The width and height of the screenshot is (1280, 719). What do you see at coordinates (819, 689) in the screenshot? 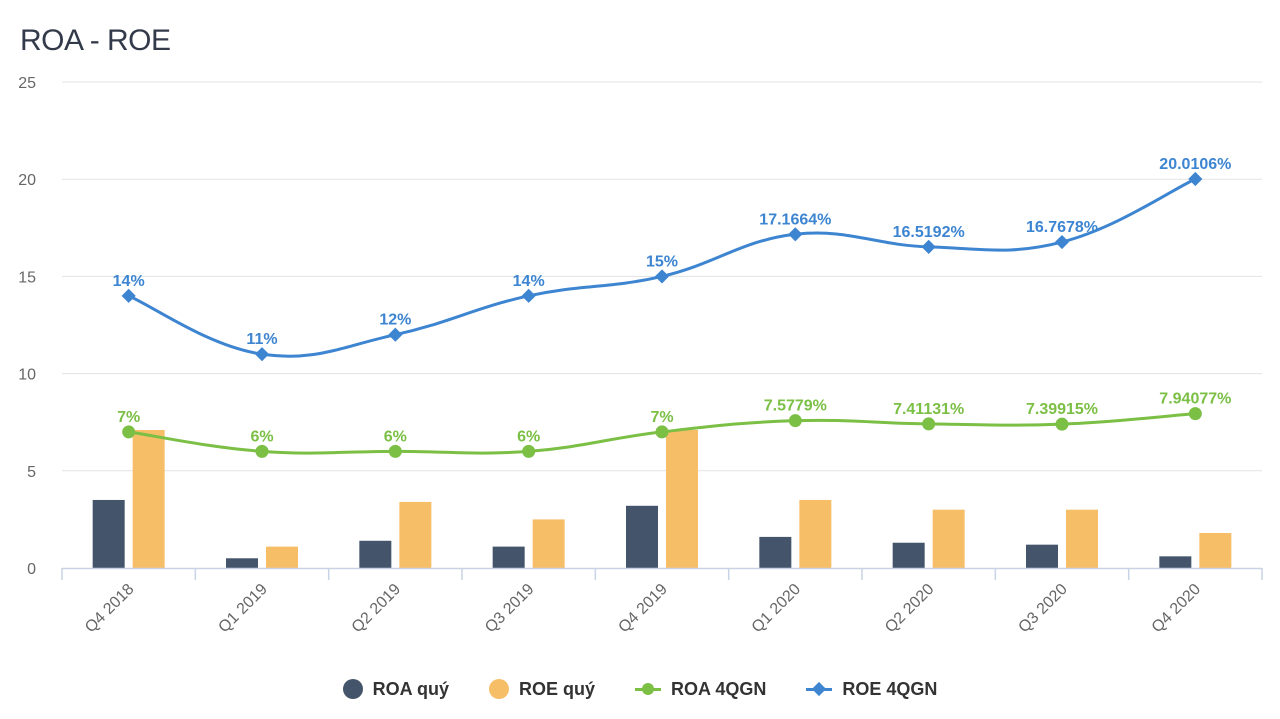
I see `legend-swatch-roe-4qgn` at bounding box center [819, 689].